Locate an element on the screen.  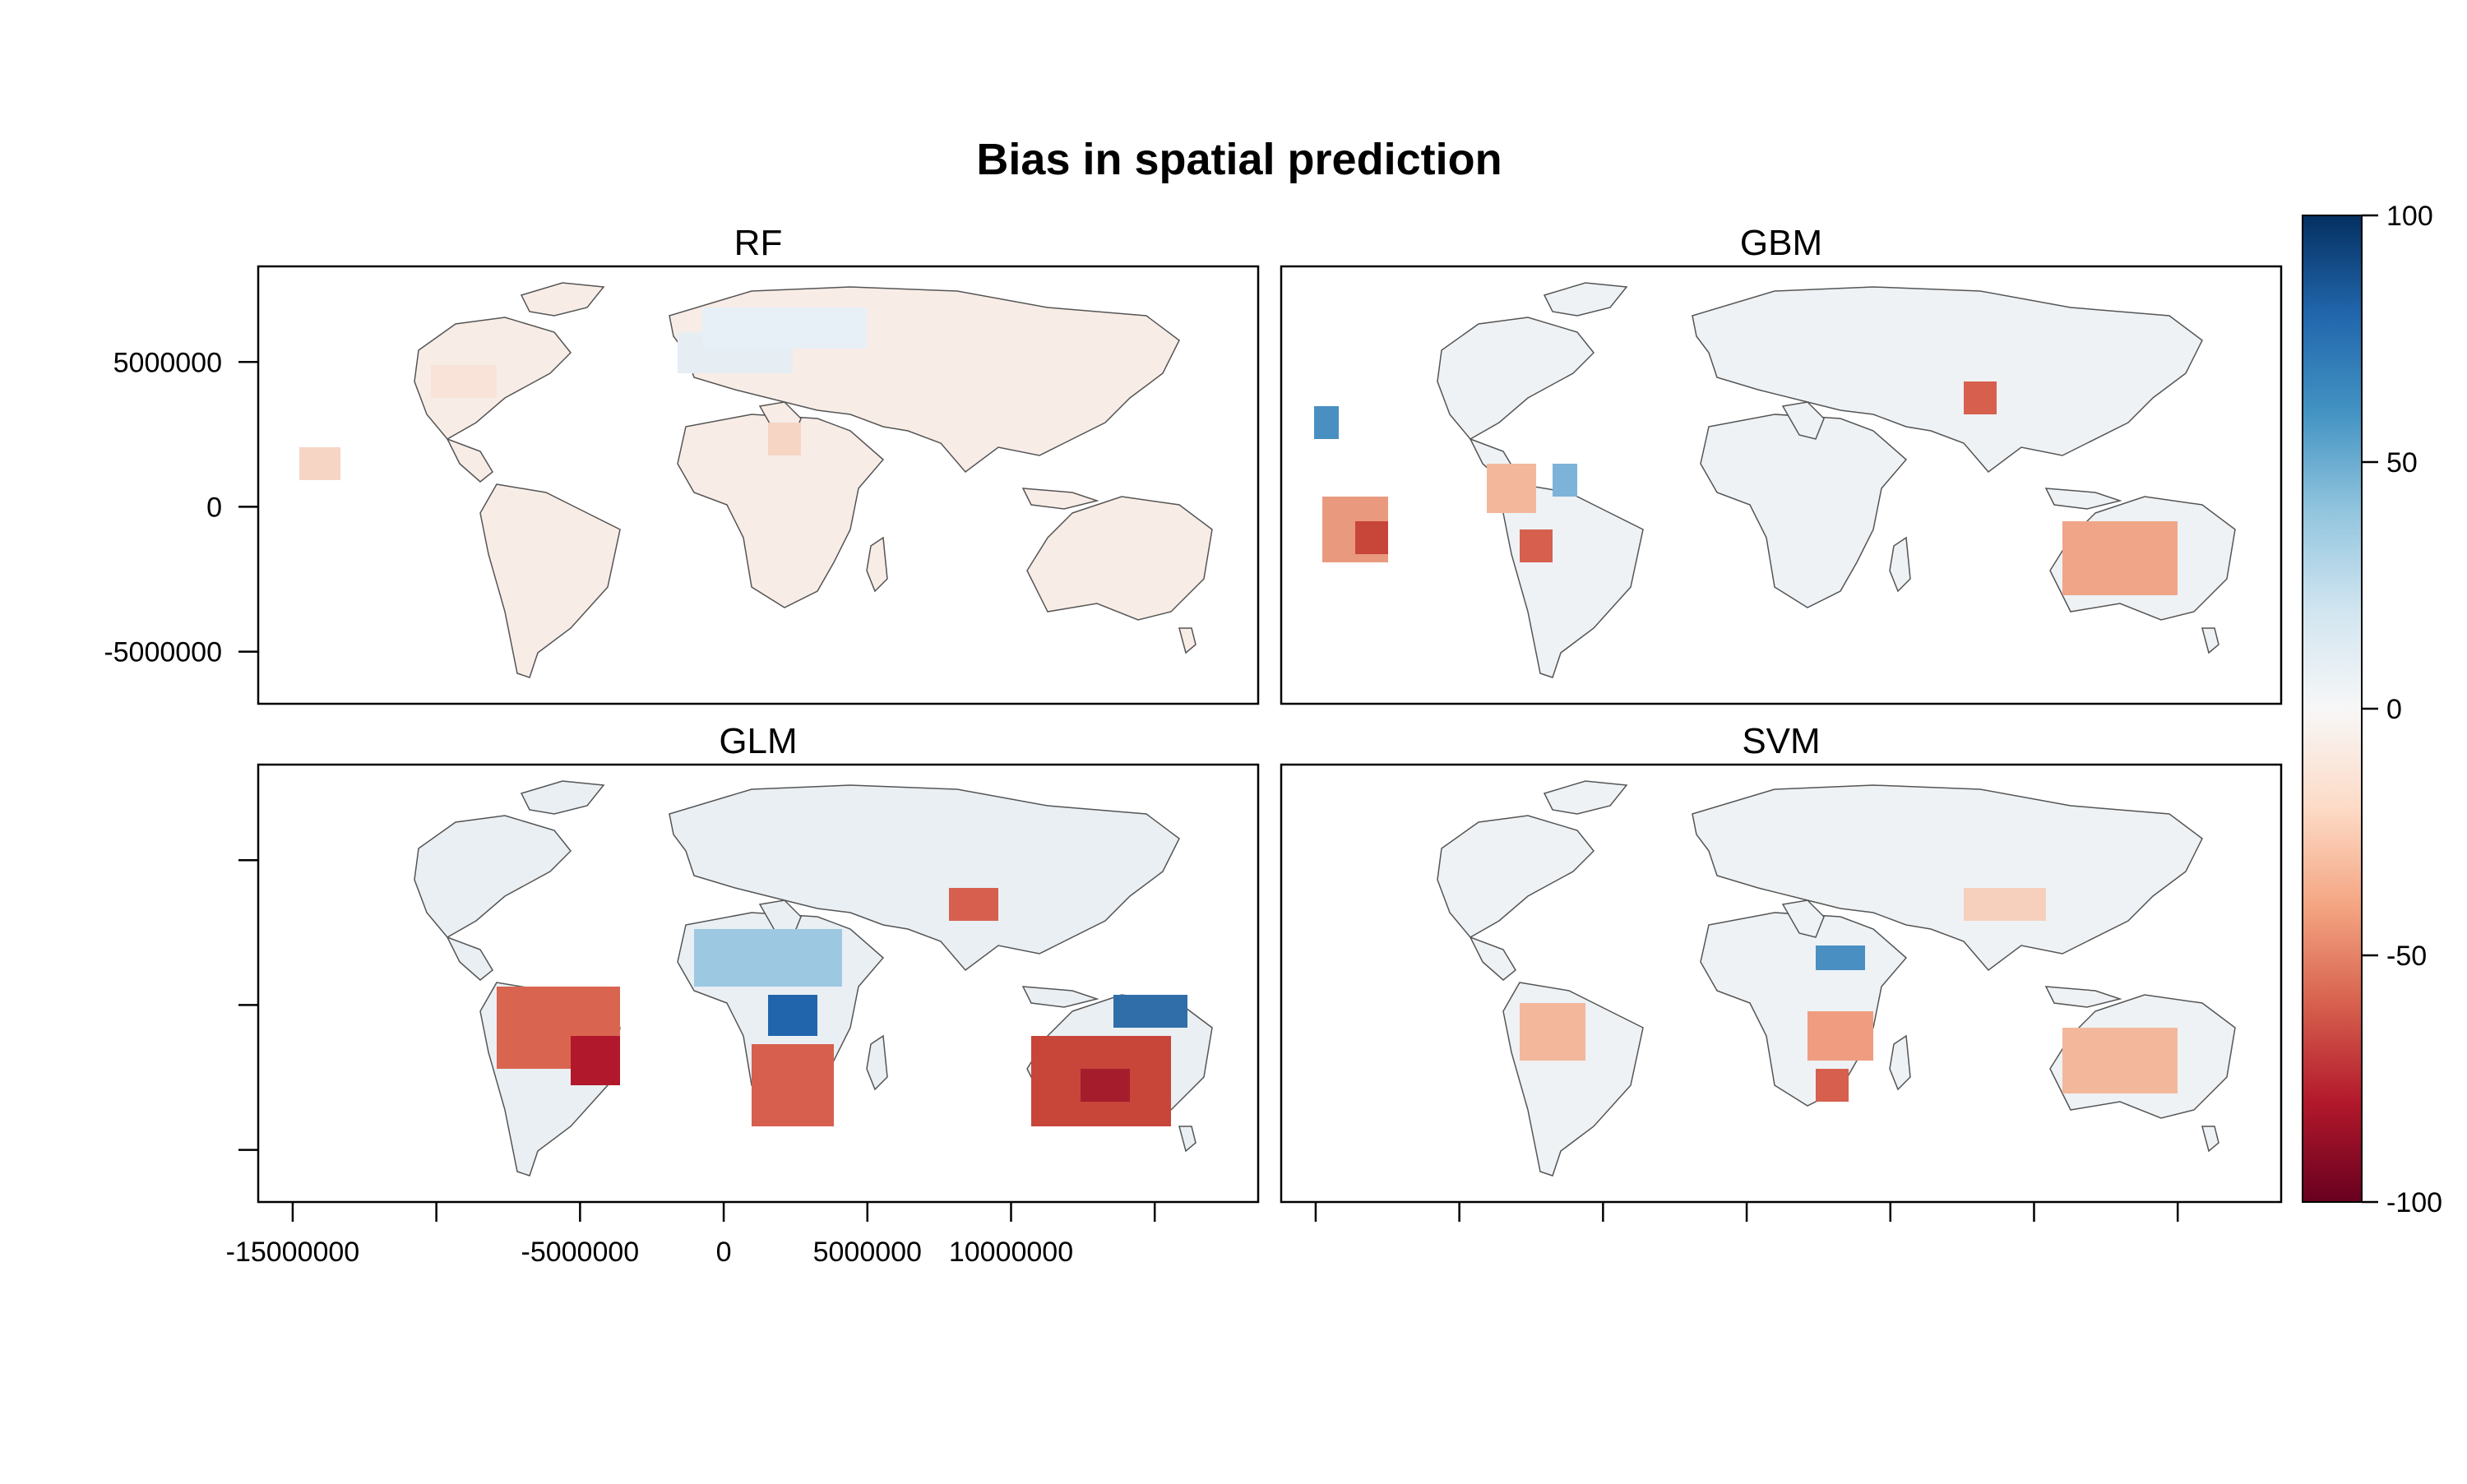
panel-title-glm: GLM is located at coordinates (758, 741).